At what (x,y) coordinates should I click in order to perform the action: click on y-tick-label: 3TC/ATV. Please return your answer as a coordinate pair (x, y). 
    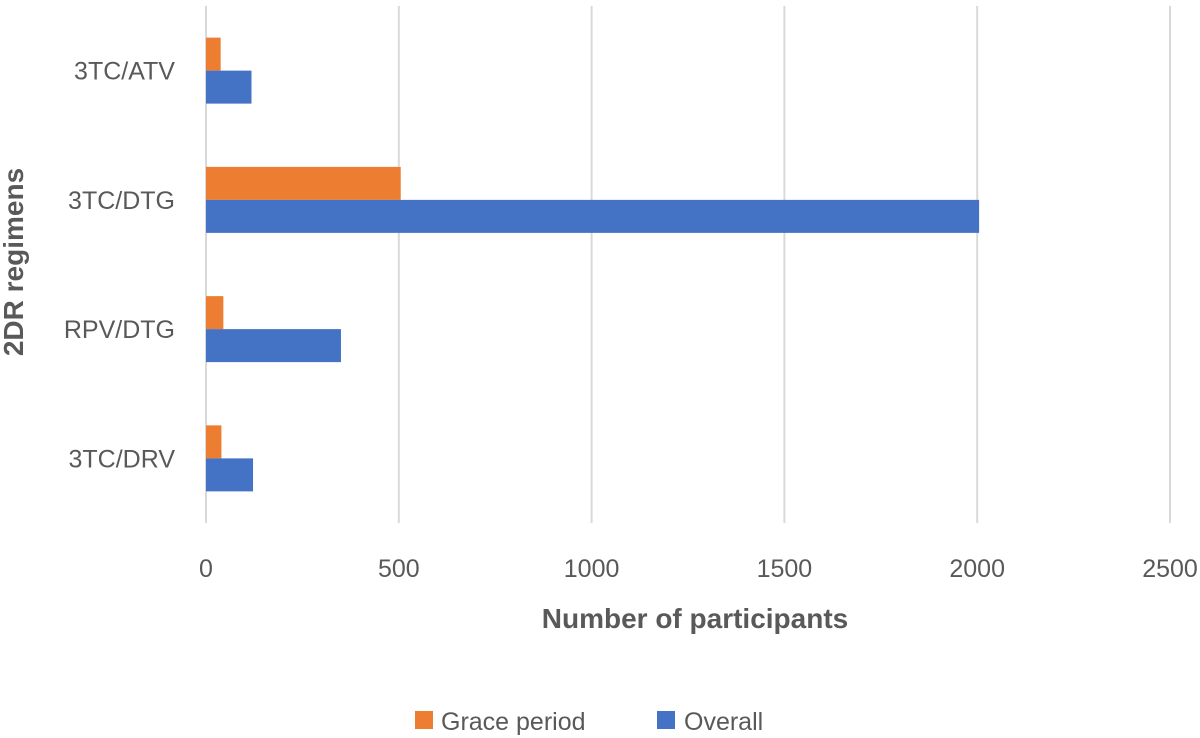
    Looking at the image, I should click on (124, 72).